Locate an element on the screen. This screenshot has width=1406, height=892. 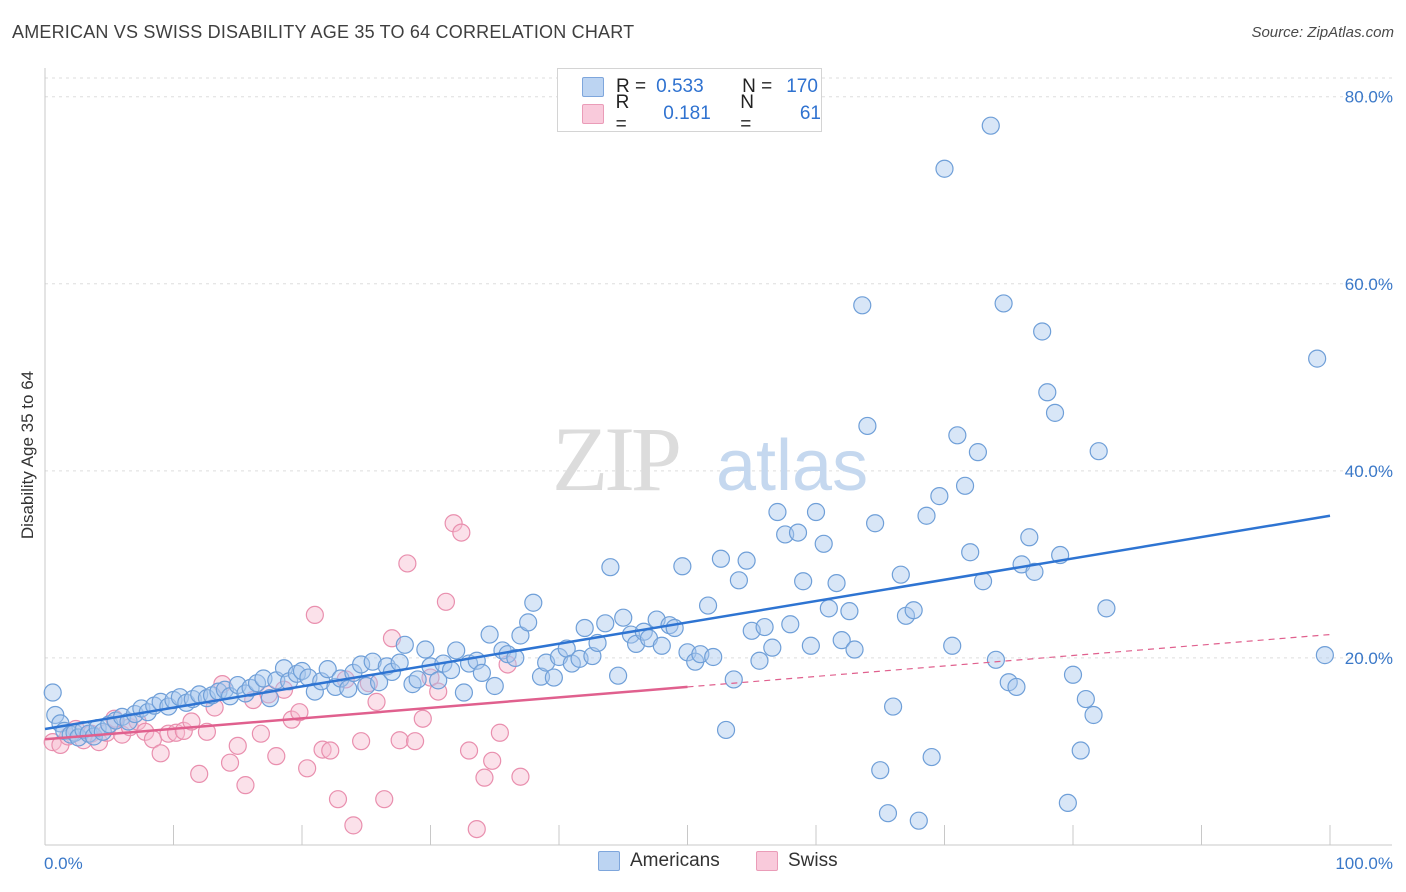
legend-swatch-swiss is located at coordinates (593, 114).